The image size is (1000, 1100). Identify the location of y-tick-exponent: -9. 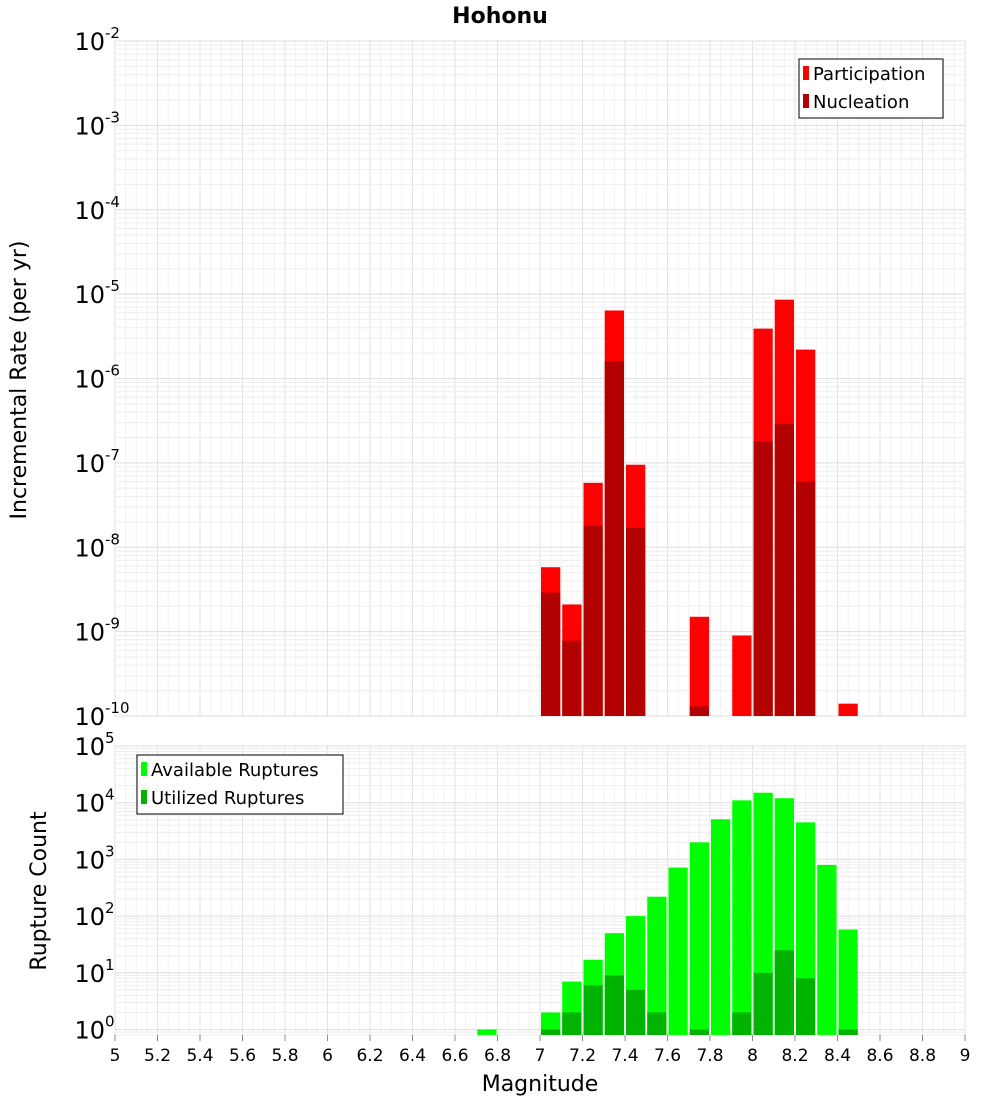
(112, 624).